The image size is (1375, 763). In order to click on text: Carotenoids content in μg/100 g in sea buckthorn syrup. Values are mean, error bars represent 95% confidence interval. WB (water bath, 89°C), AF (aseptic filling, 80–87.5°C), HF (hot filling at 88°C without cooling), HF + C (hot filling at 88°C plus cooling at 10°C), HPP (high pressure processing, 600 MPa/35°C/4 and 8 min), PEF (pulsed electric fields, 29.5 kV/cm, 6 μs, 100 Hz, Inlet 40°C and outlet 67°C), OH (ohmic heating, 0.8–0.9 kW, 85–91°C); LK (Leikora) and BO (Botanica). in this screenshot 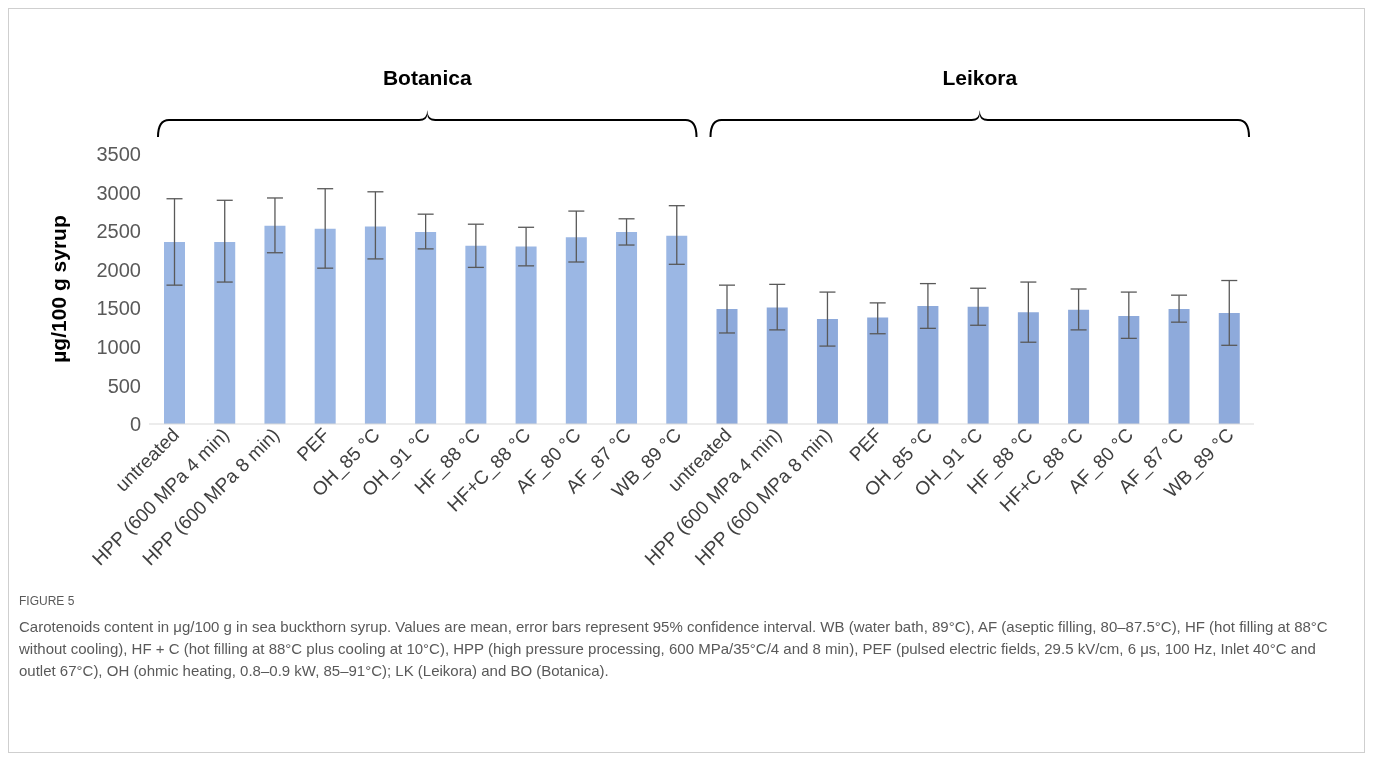, I will do `click(674, 649)`.